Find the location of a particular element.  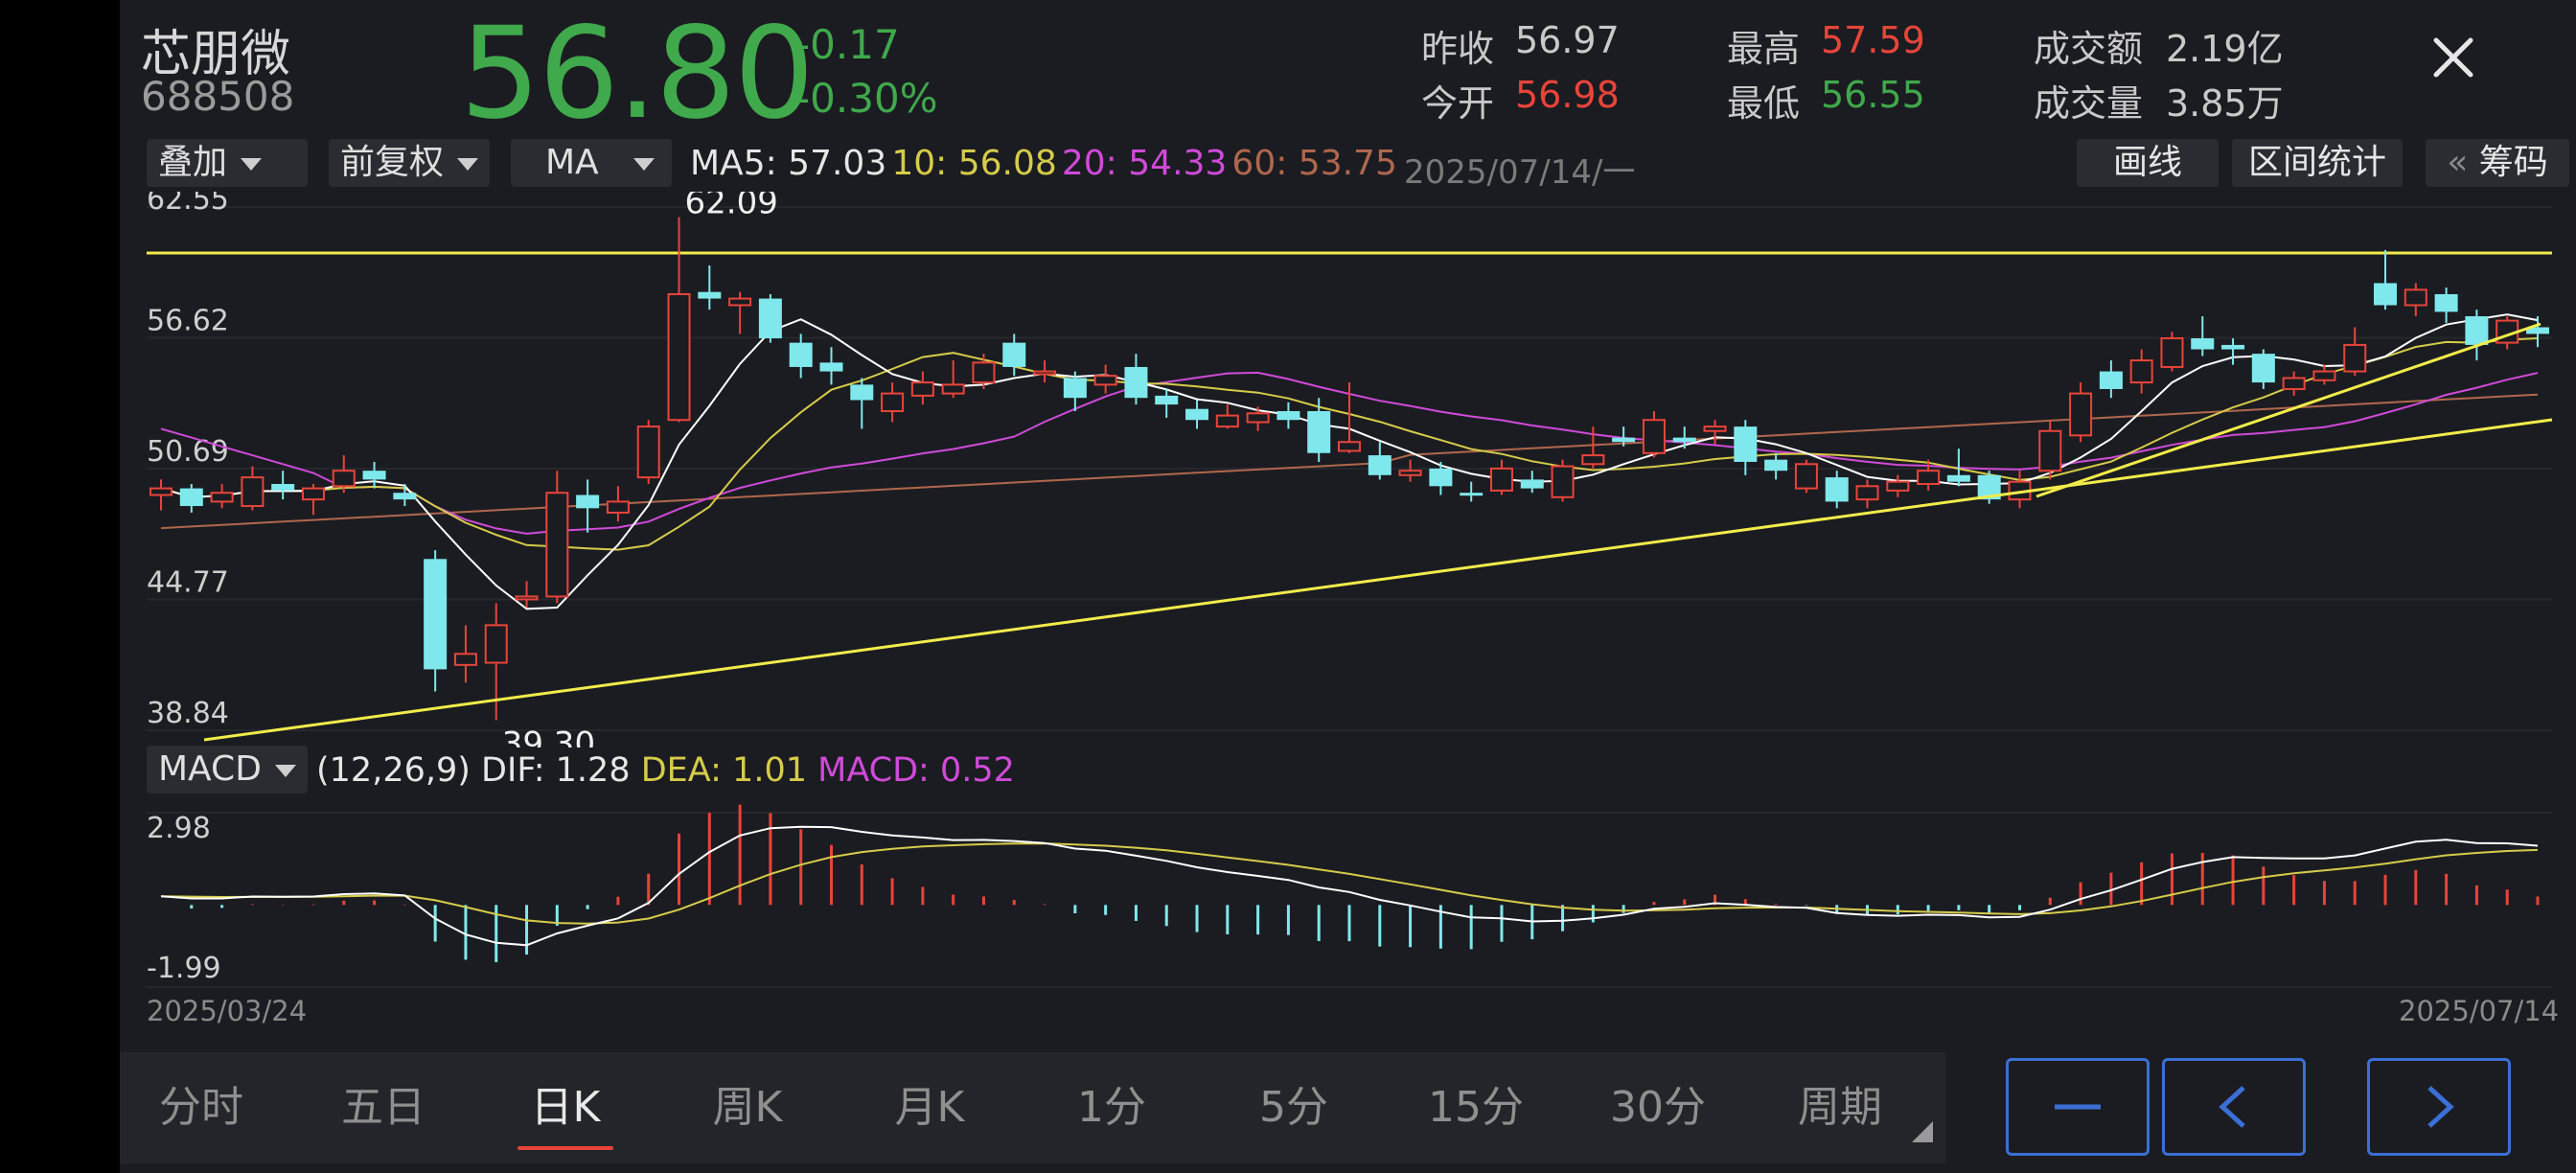

stock-code: 688508 is located at coordinates (218, 96).